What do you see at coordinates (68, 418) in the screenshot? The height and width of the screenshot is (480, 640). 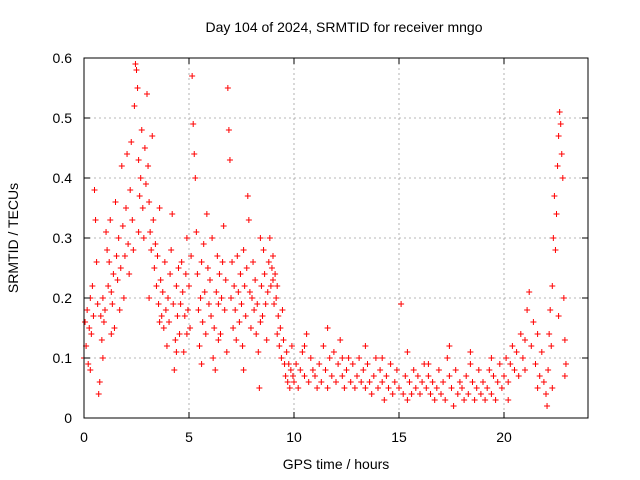 I see `y-tick-label: 0` at bounding box center [68, 418].